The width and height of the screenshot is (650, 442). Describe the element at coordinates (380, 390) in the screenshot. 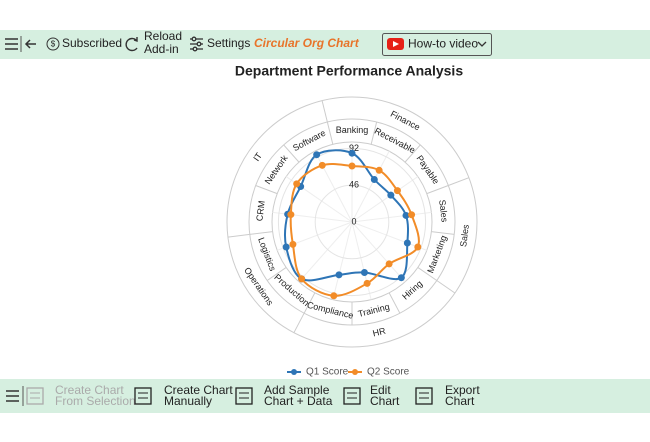

I see `toolbar-button: Edit` at that location.